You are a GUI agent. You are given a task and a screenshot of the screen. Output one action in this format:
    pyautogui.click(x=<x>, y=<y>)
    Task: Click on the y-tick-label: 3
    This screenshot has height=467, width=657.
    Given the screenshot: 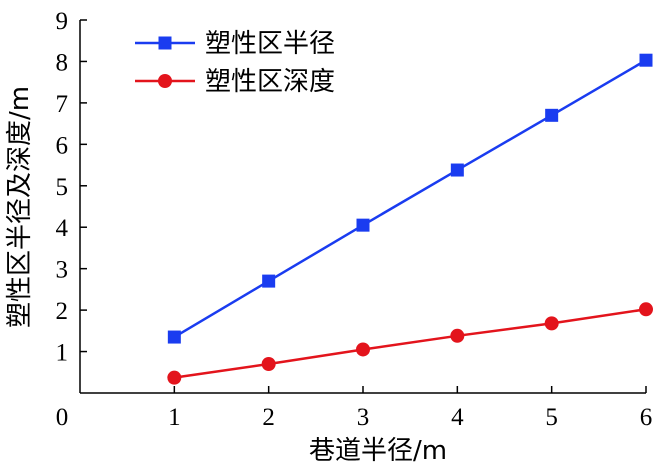 What is the action you would take?
    pyautogui.click(x=62, y=270)
    